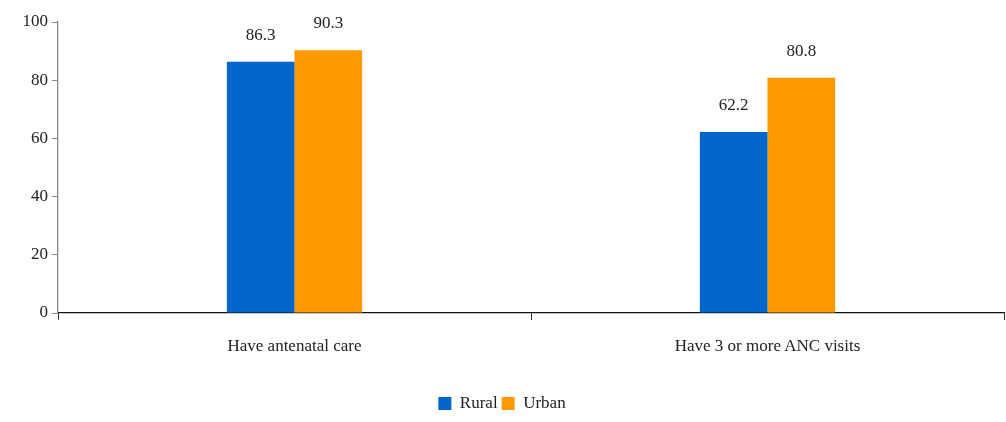  What do you see at coordinates (801, 50) in the screenshot?
I see `data-label: 80.8` at bounding box center [801, 50].